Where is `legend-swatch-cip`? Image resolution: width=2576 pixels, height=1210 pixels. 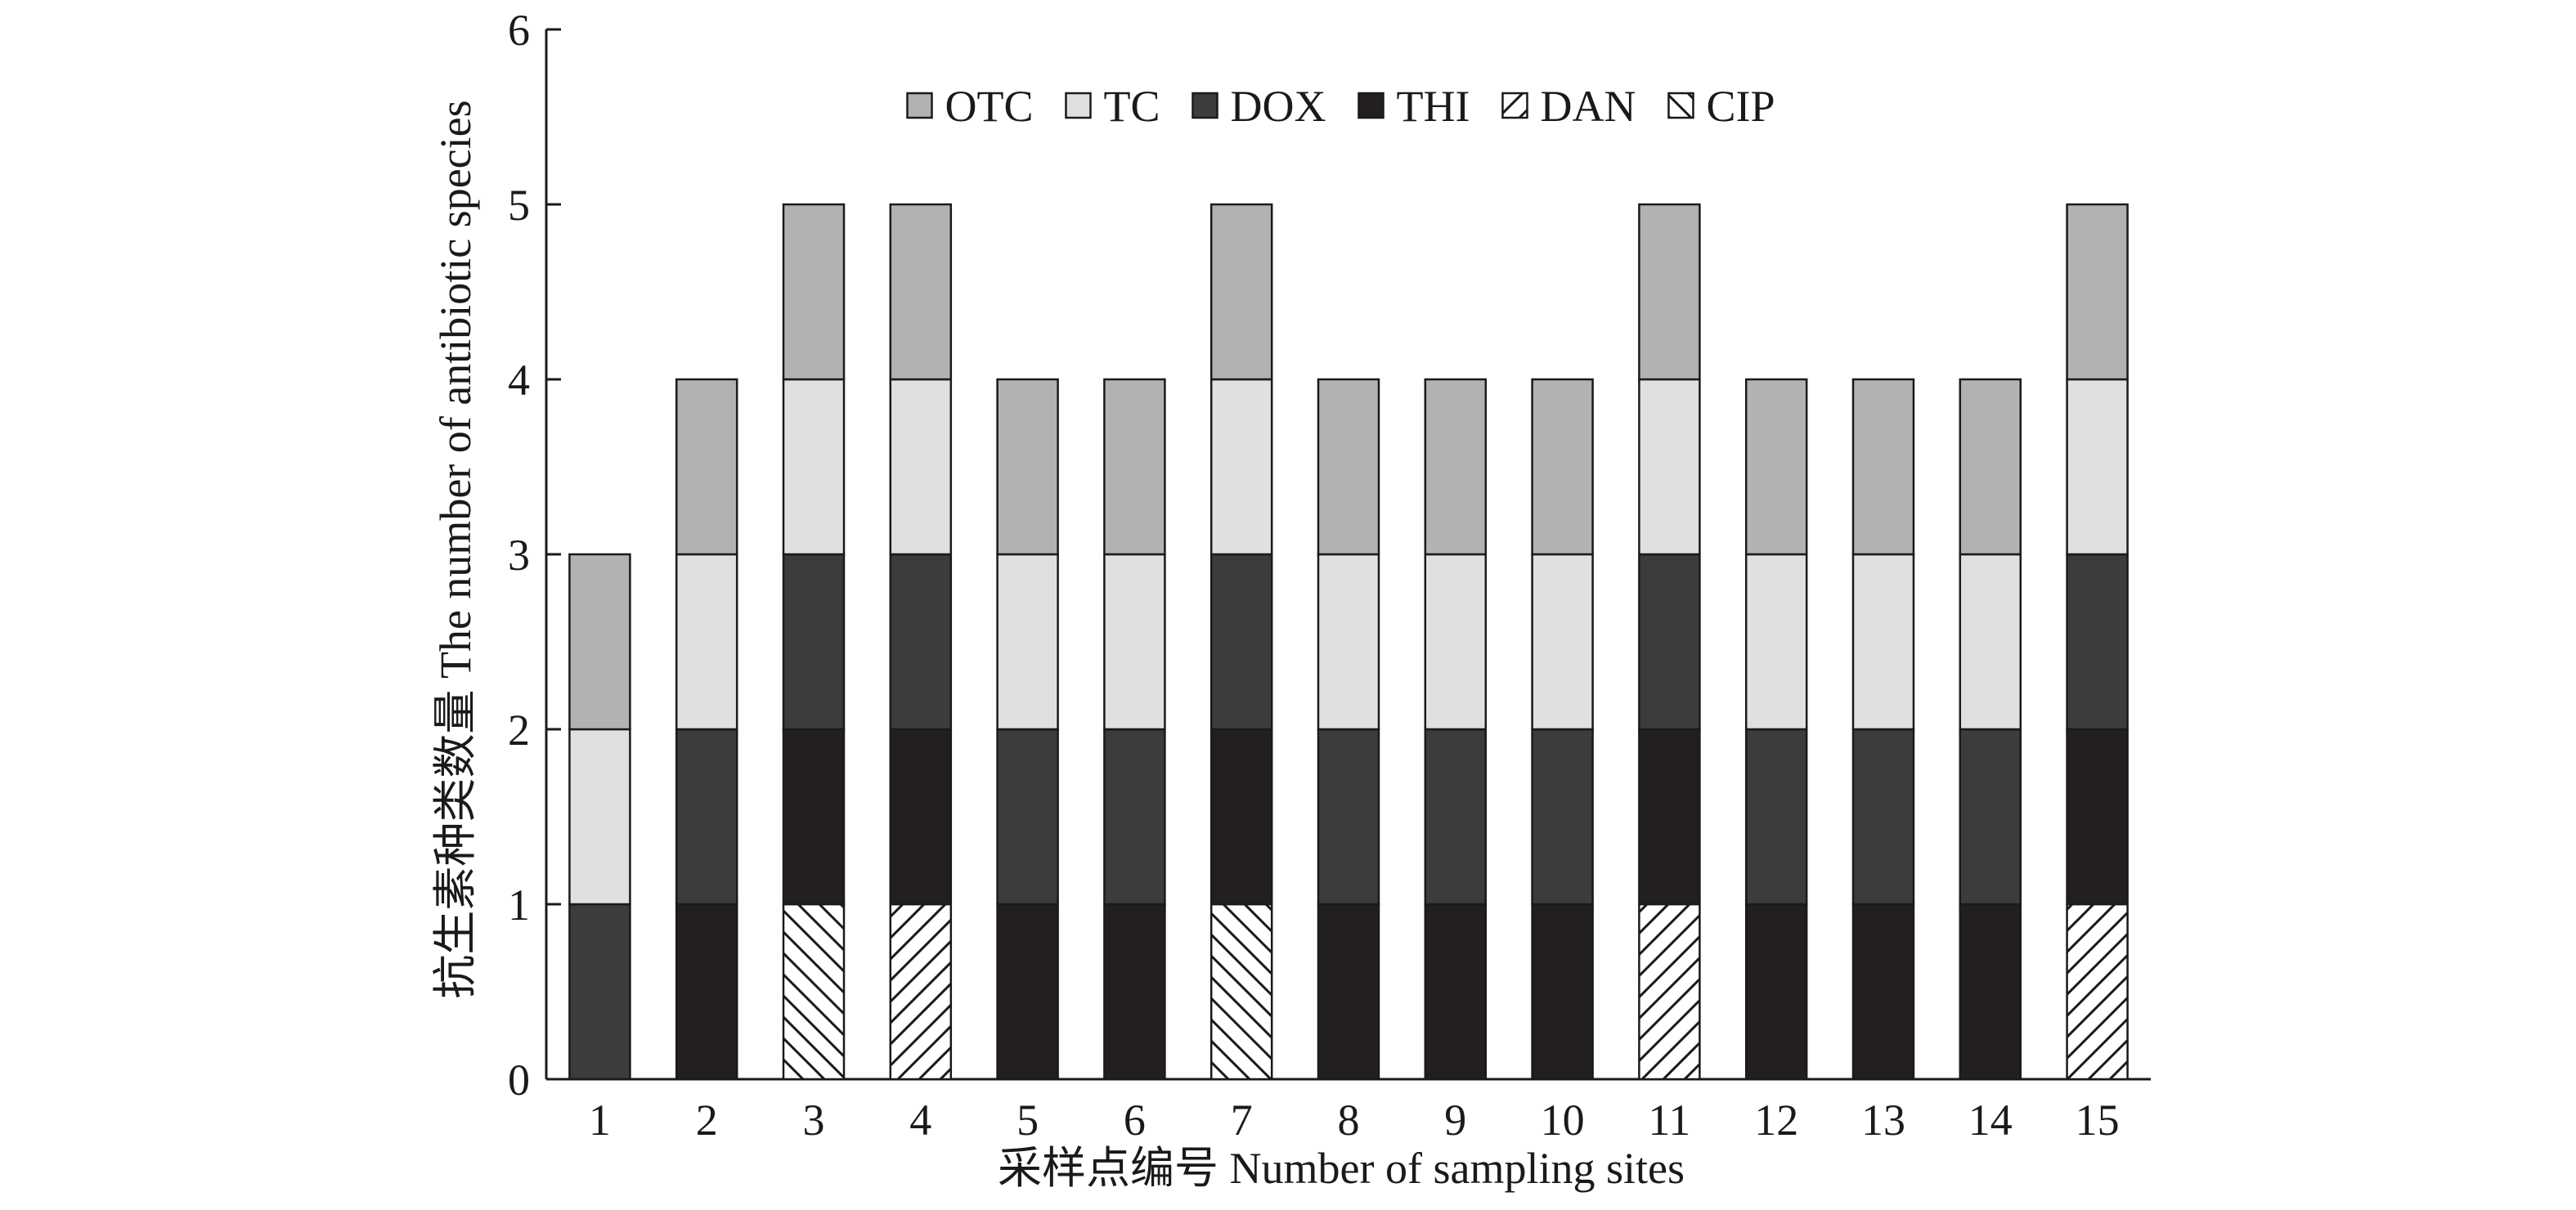
legend-swatch-cip is located at coordinates (1681, 105).